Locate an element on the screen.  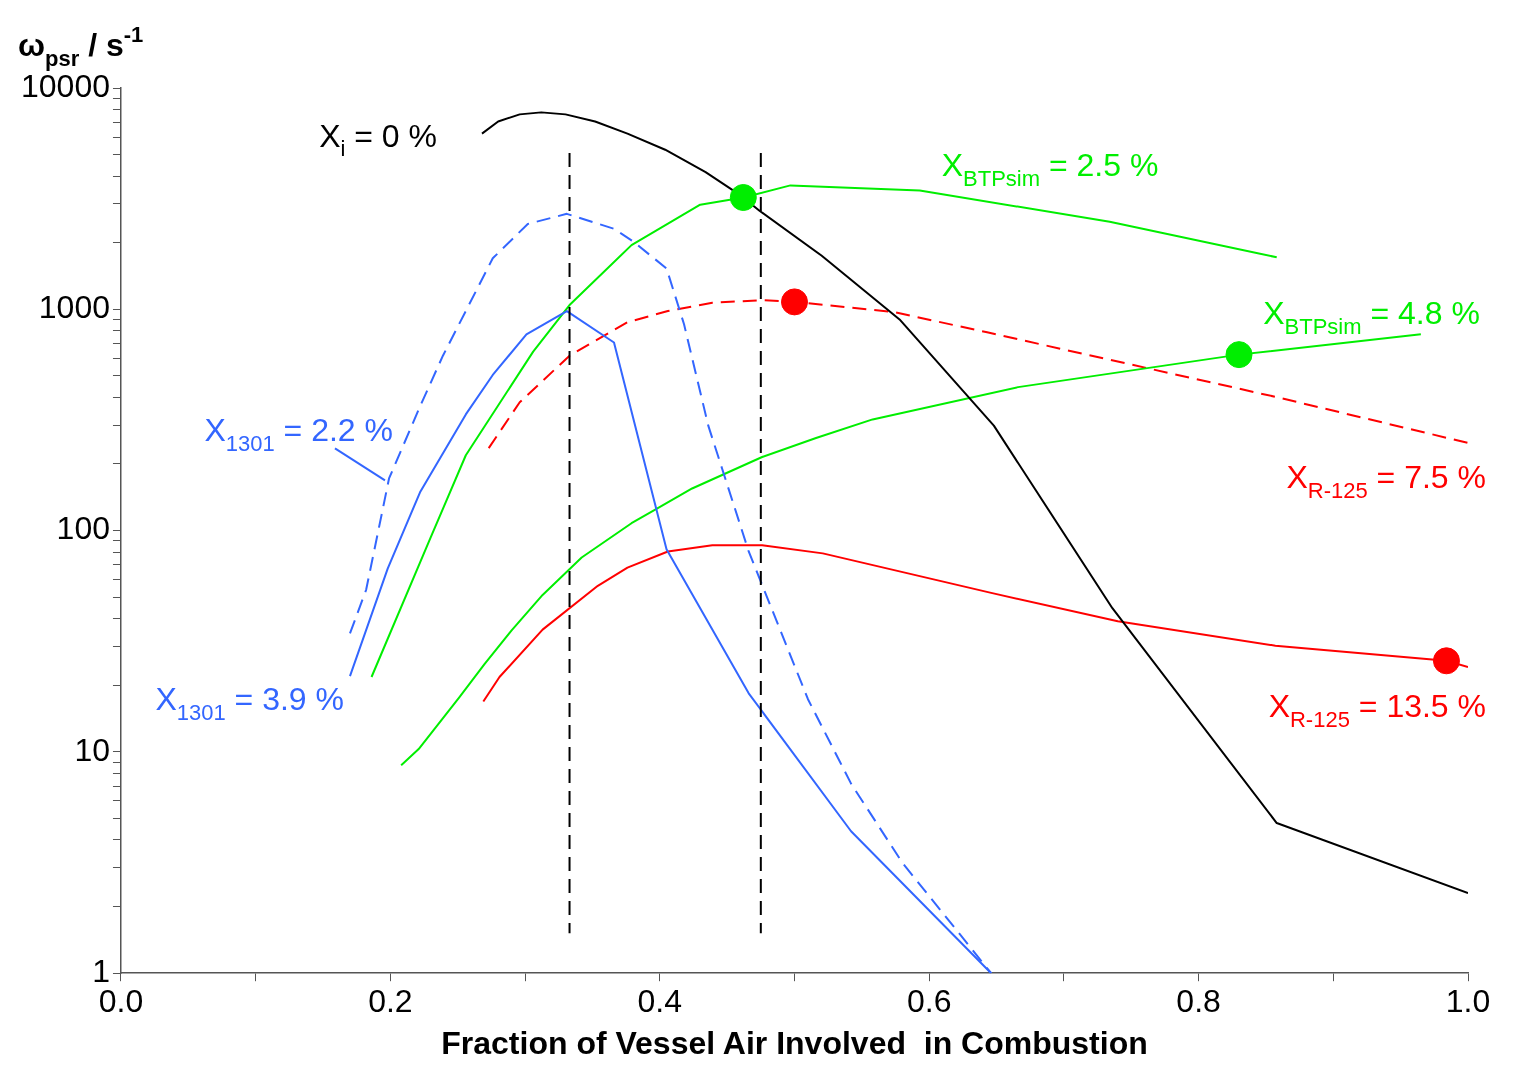
x-tick-label: 0.8 is located at coordinates (1198, 1001).